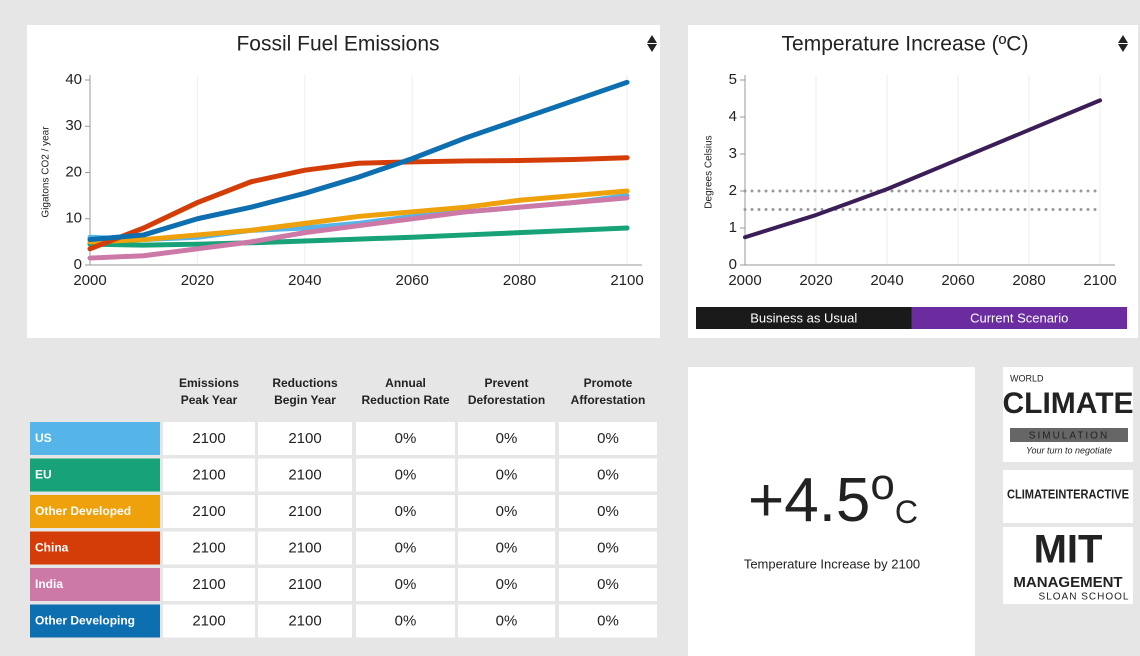 The image size is (1140, 656). I want to click on logo-text: CLIMATEINTERACTIVE, so click(1068, 493).